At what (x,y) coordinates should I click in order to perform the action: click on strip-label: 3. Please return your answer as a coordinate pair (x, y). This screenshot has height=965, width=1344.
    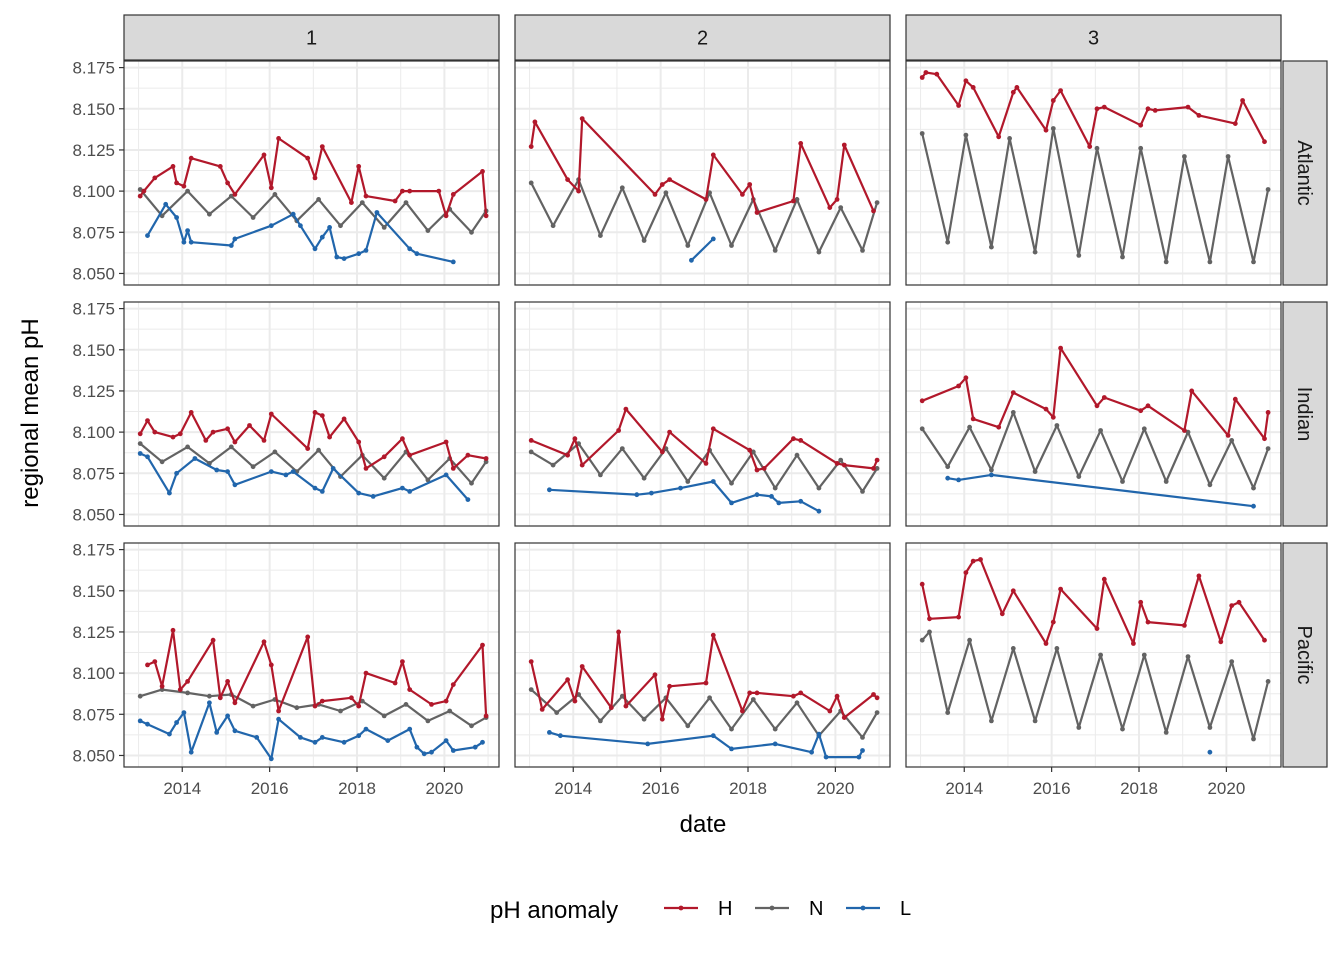
    Looking at the image, I should click on (1093, 39).